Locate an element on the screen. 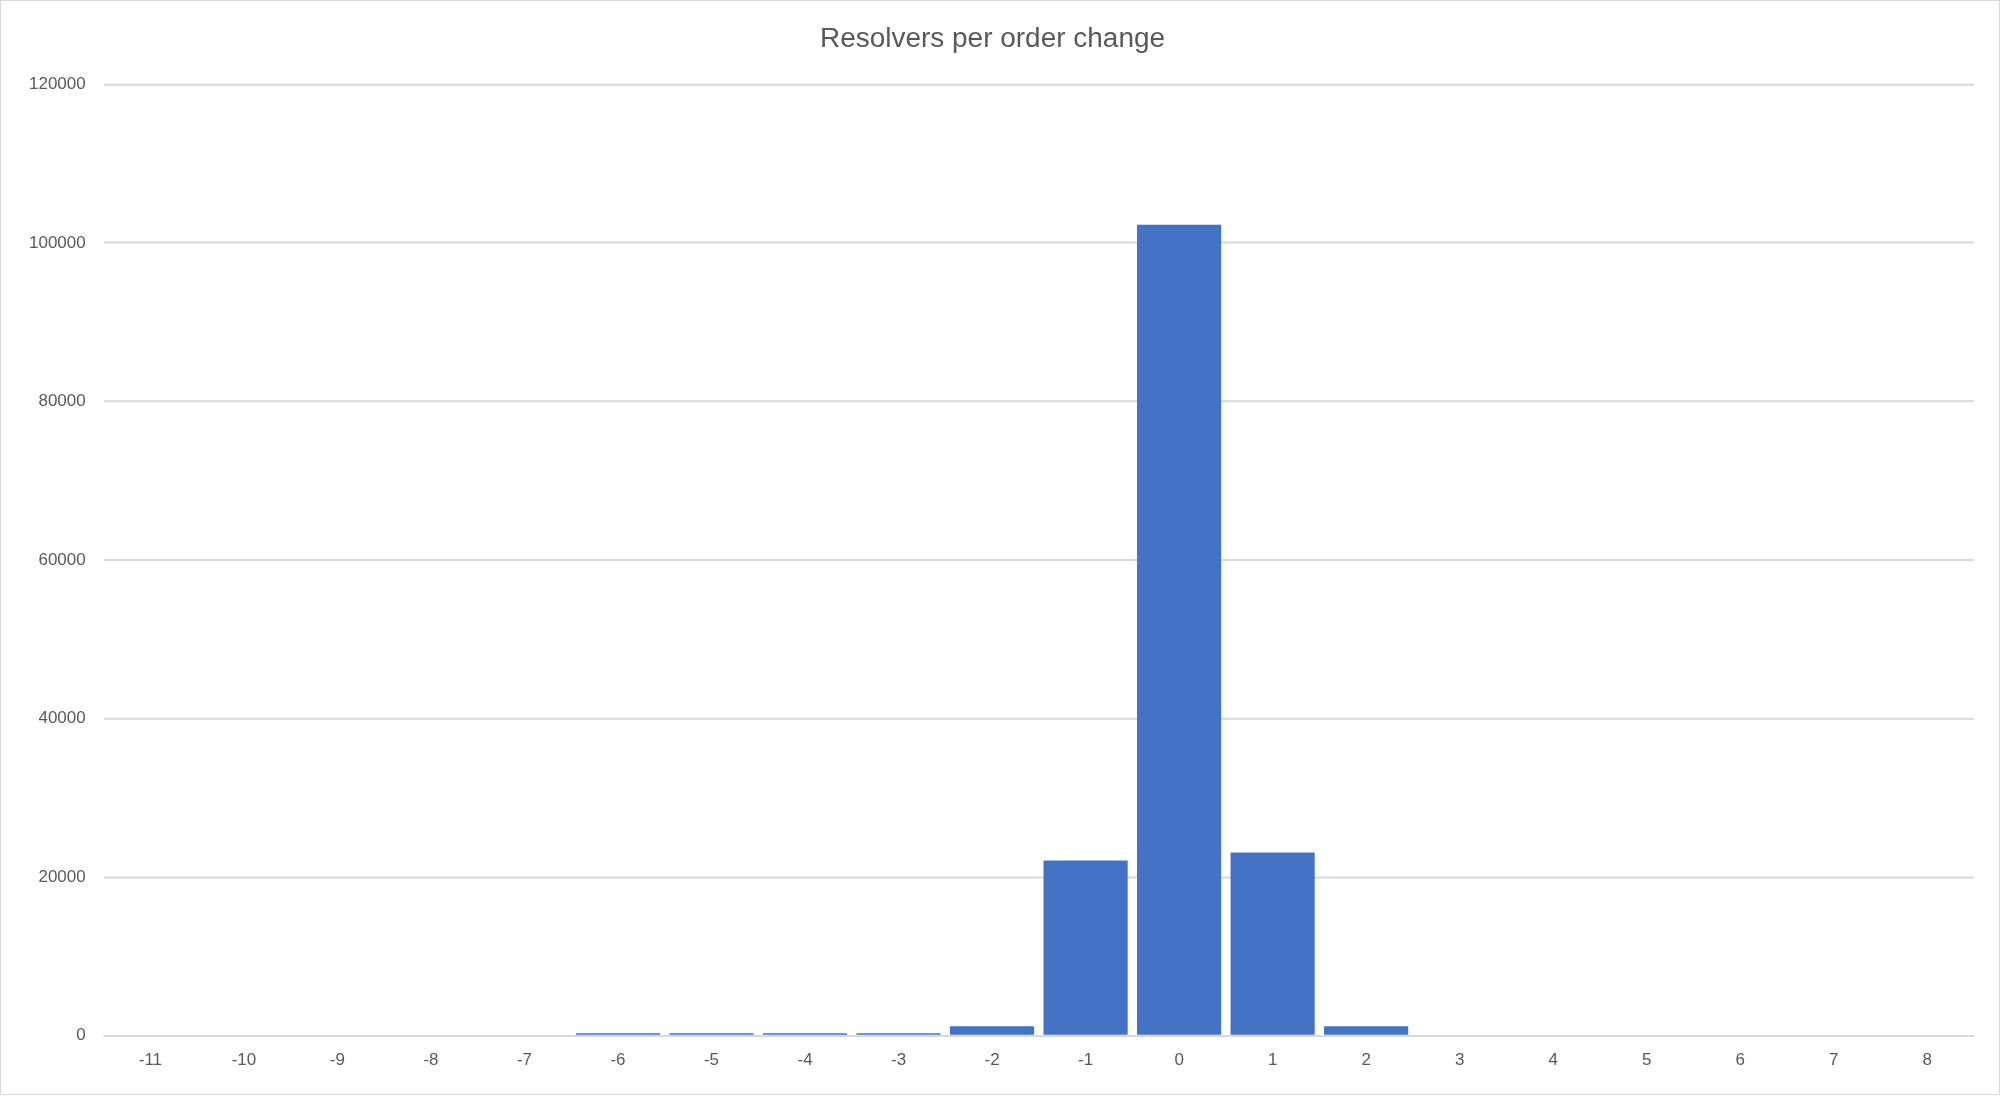 This screenshot has height=1102, width=2007. x-tick-label: 8 is located at coordinates (1927, 1059).